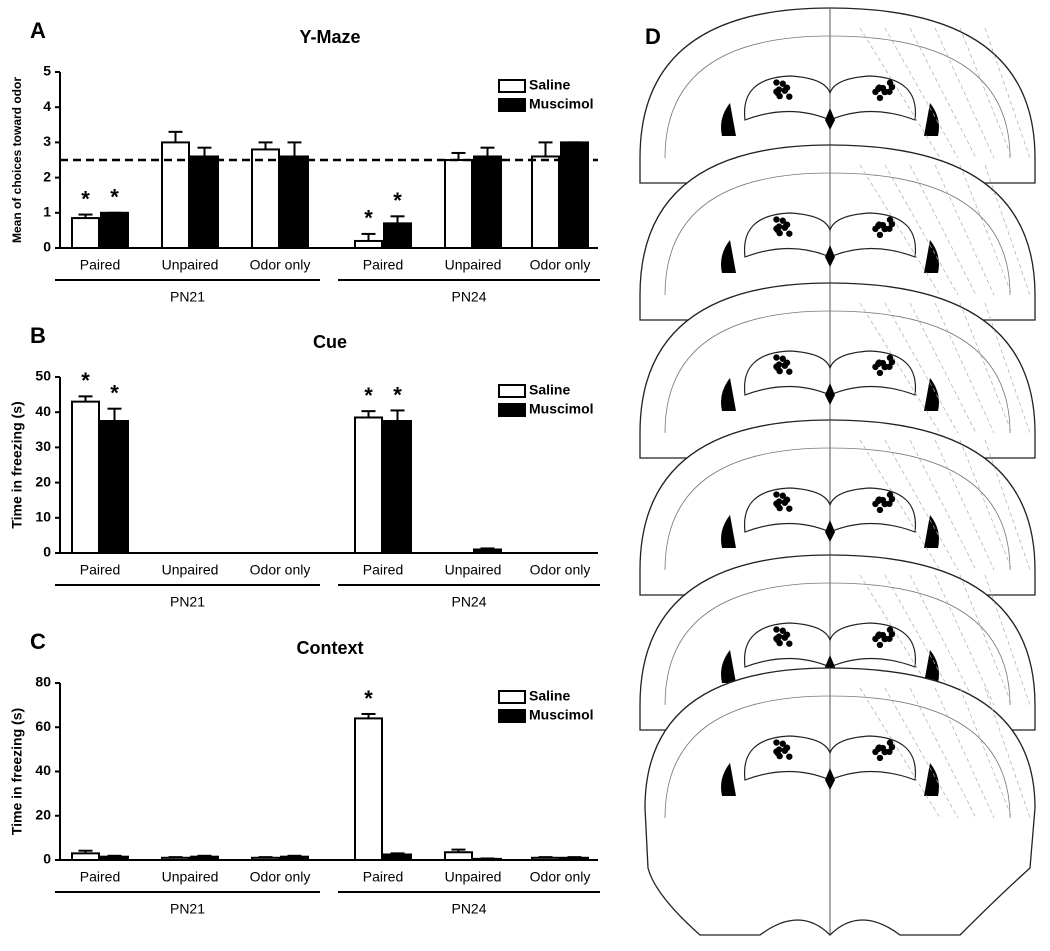  What do you see at coordinates (653, 36) in the screenshot?
I see `panel-label: D` at bounding box center [653, 36].